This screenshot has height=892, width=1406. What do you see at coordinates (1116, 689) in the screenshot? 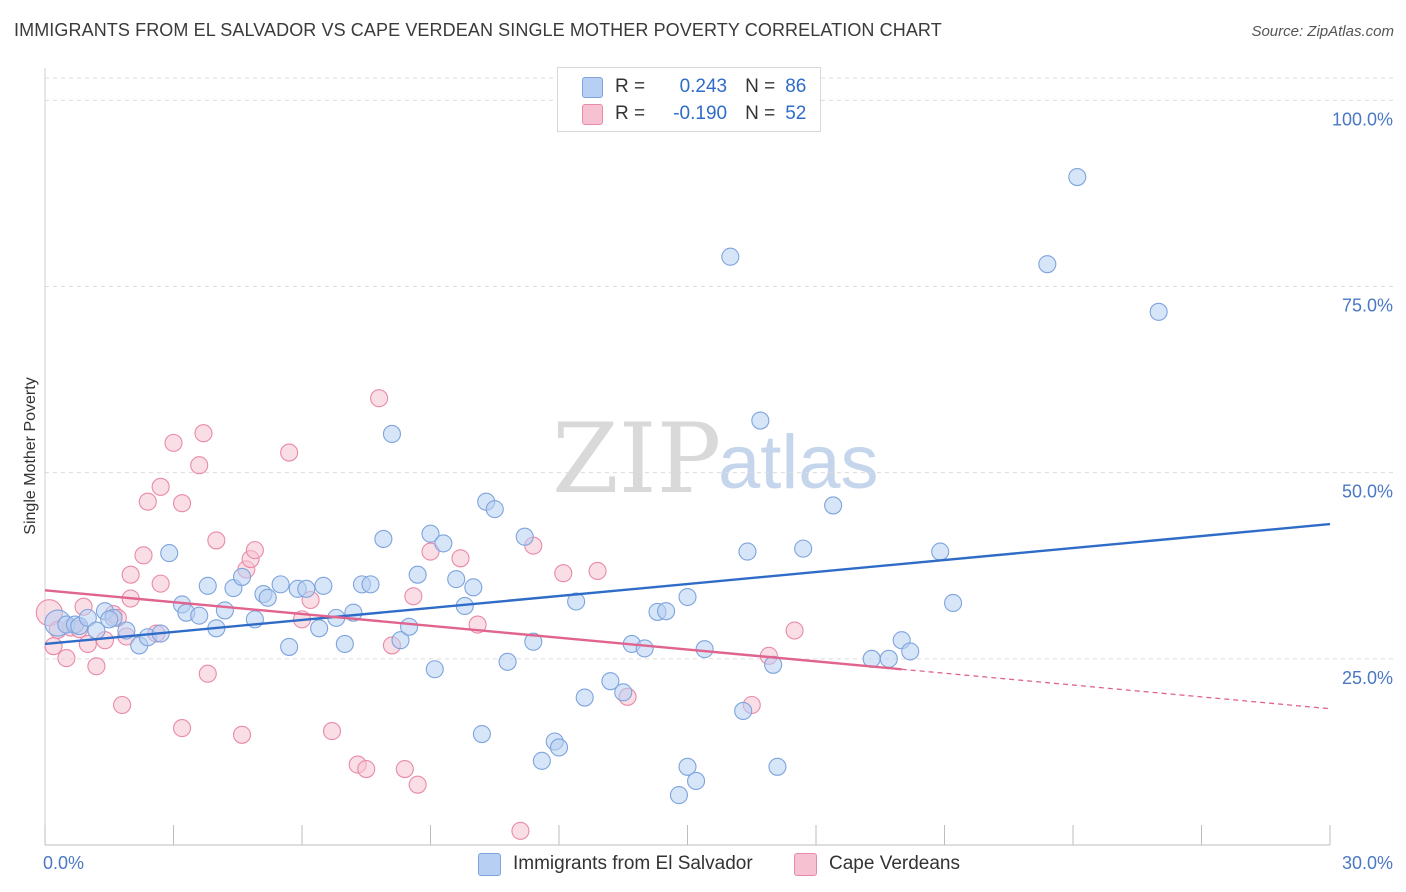
I see `cape-verdeans-trend-extension` at bounding box center [1116, 689].